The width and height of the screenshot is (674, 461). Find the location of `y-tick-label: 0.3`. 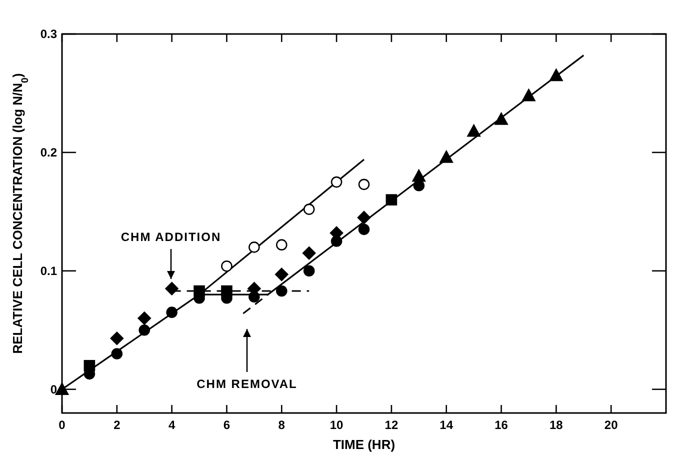

y-tick-label: 0.3 is located at coordinates (49, 34).